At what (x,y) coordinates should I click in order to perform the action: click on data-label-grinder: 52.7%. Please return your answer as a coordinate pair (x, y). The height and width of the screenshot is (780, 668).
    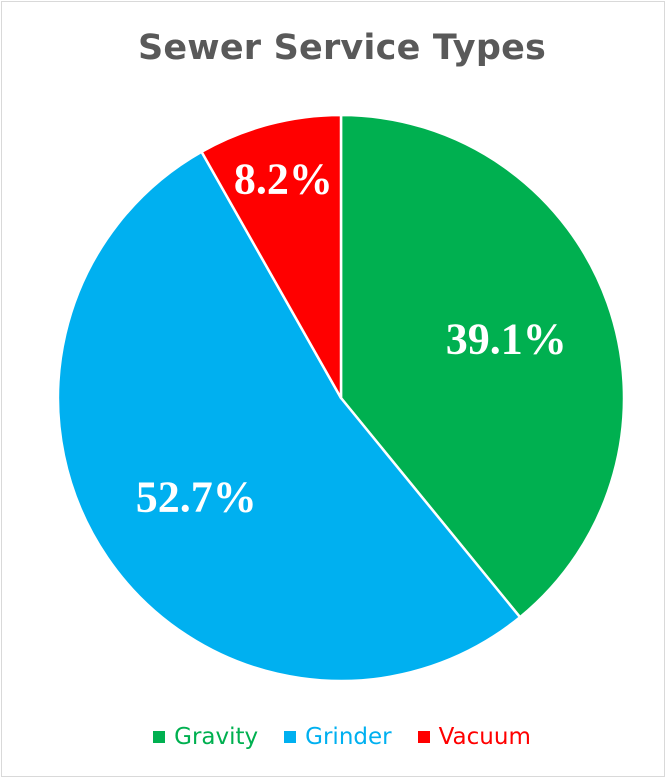
    Looking at the image, I should click on (196, 497).